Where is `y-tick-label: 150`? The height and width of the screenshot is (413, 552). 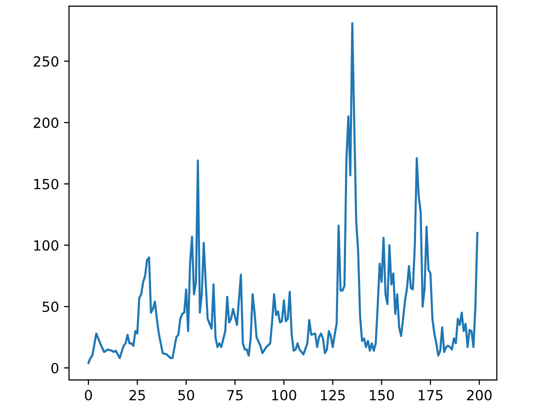 y-tick-label: 150 is located at coordinates (46, 184).